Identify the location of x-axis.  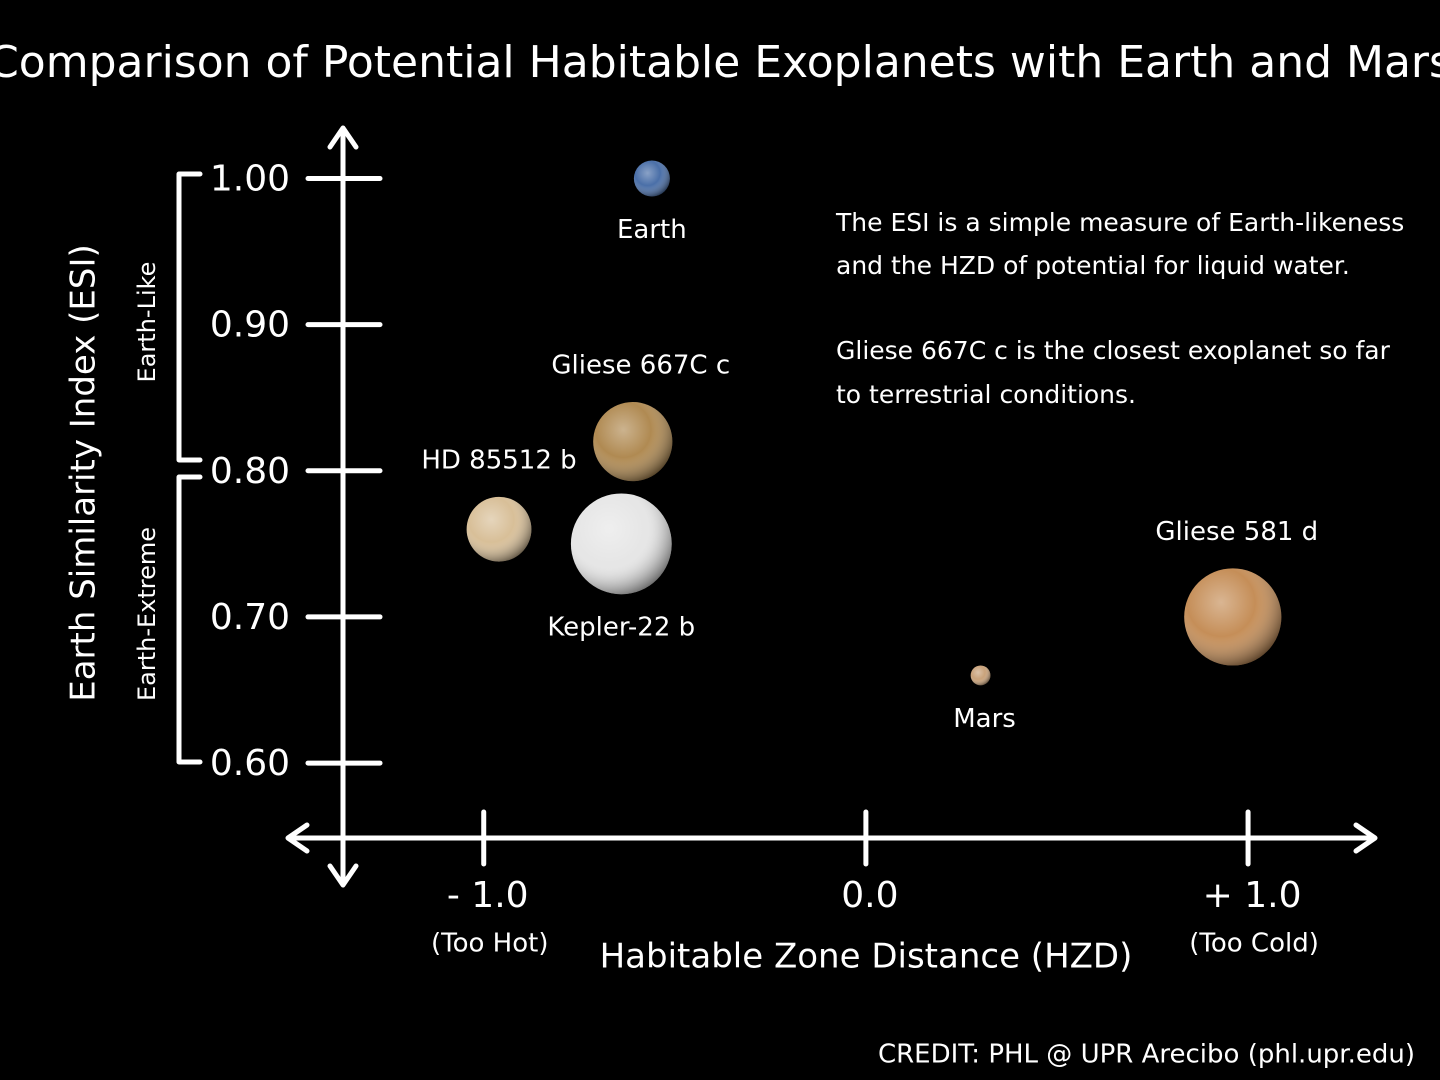
(831, 838).